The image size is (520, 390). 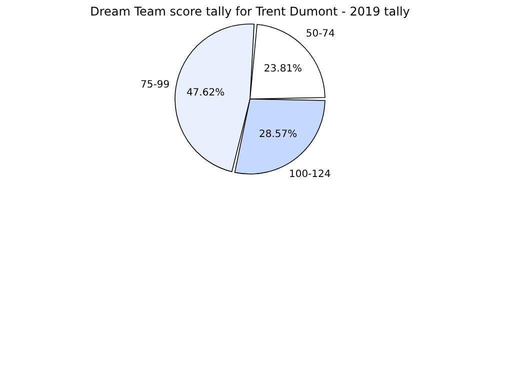 I want to click on slice-label: 75-99, so click(x=155, y=85).